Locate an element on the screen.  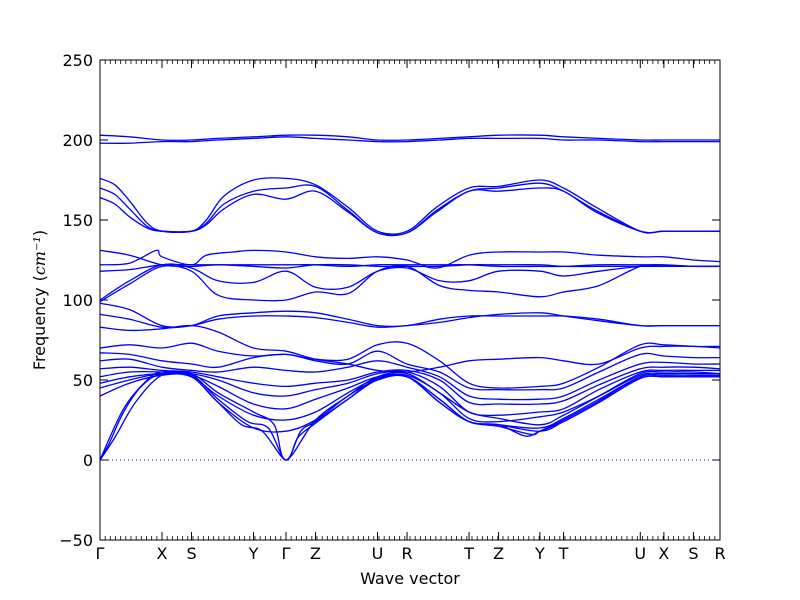
y-axis-tick-labels: −50 0 50 100 150 200 250 is located at coordinates (76, 300).